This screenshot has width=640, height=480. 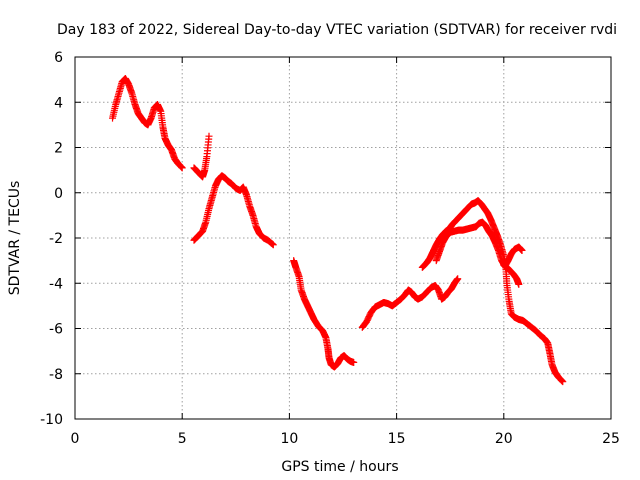 I want to click on y-tick-label: -4, so click(x=56, y=284).